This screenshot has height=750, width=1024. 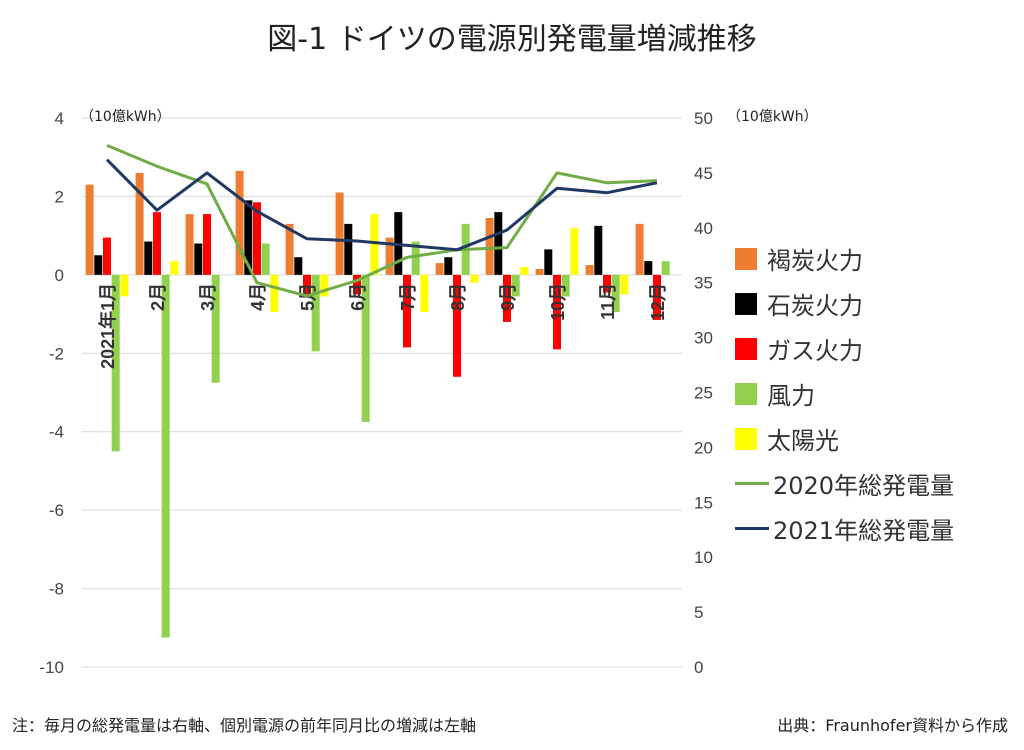 What do you see at coordinates (51, 667) in the screenshot?
I see `left-axis-tick-label: -10` at bounding box center [51, 667].